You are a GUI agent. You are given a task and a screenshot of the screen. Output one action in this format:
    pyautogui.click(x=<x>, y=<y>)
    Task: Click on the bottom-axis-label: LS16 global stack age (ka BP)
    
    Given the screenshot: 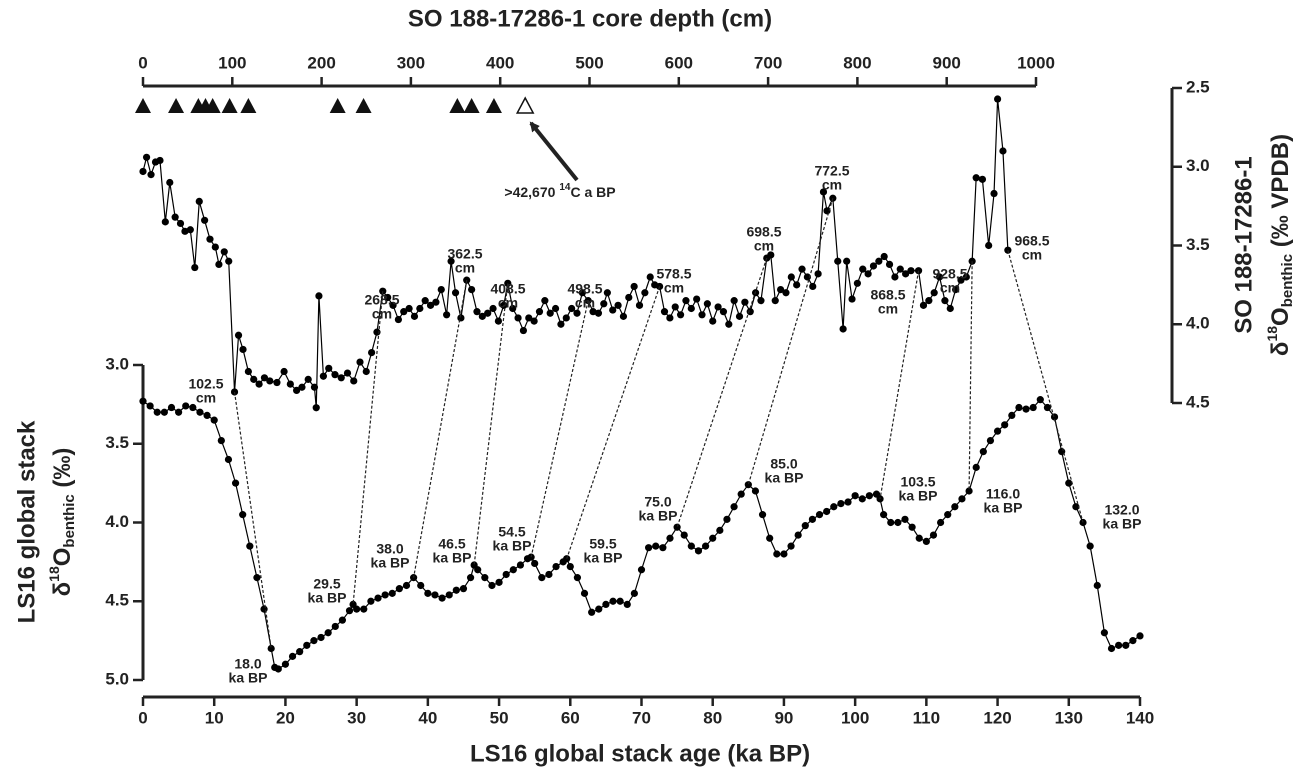 What is the action you would take?
    pyautogui.click(x=640, y=753)
    